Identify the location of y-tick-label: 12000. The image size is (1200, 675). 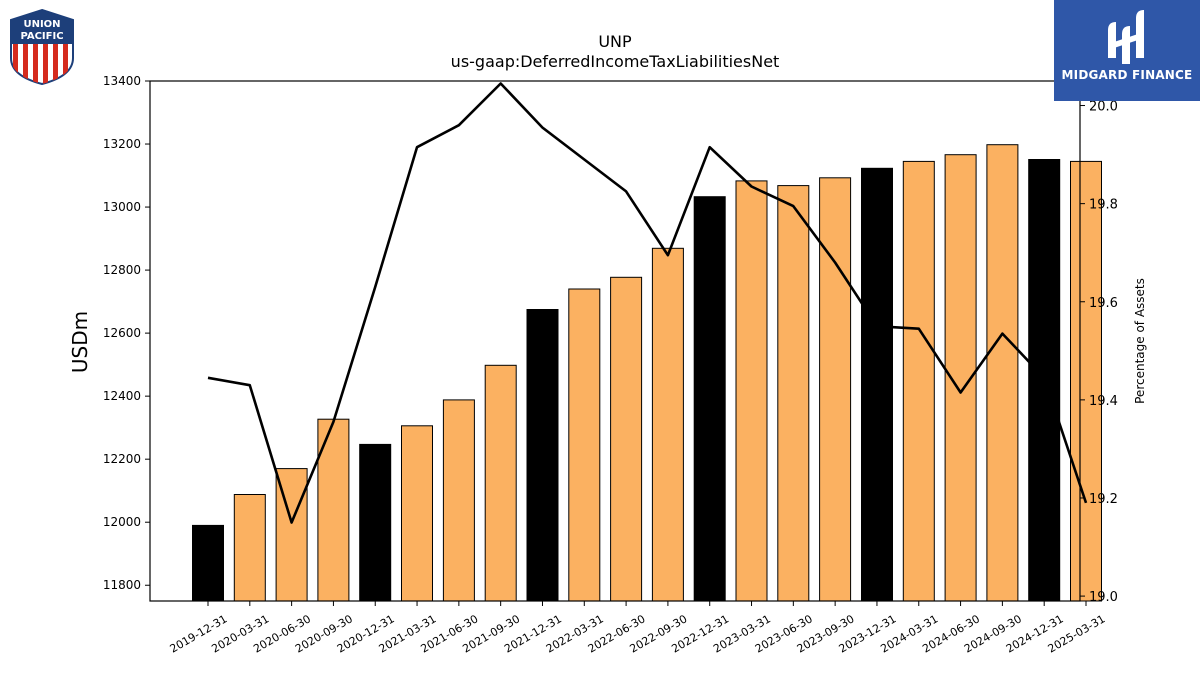
(122, 522).